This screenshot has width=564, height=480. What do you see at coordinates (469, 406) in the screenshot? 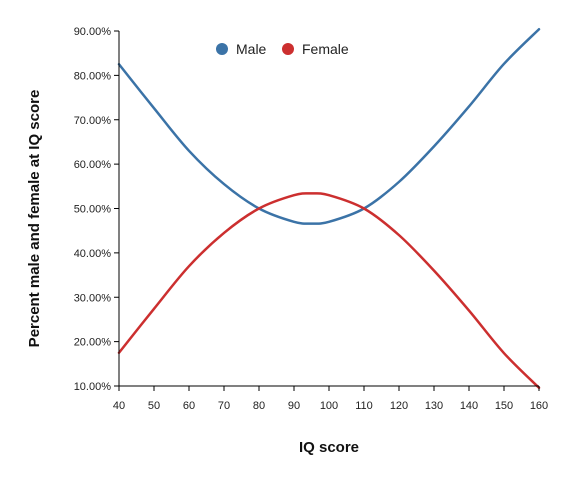
I see `x-tick-label: 140` at bounding box center [469, 406].